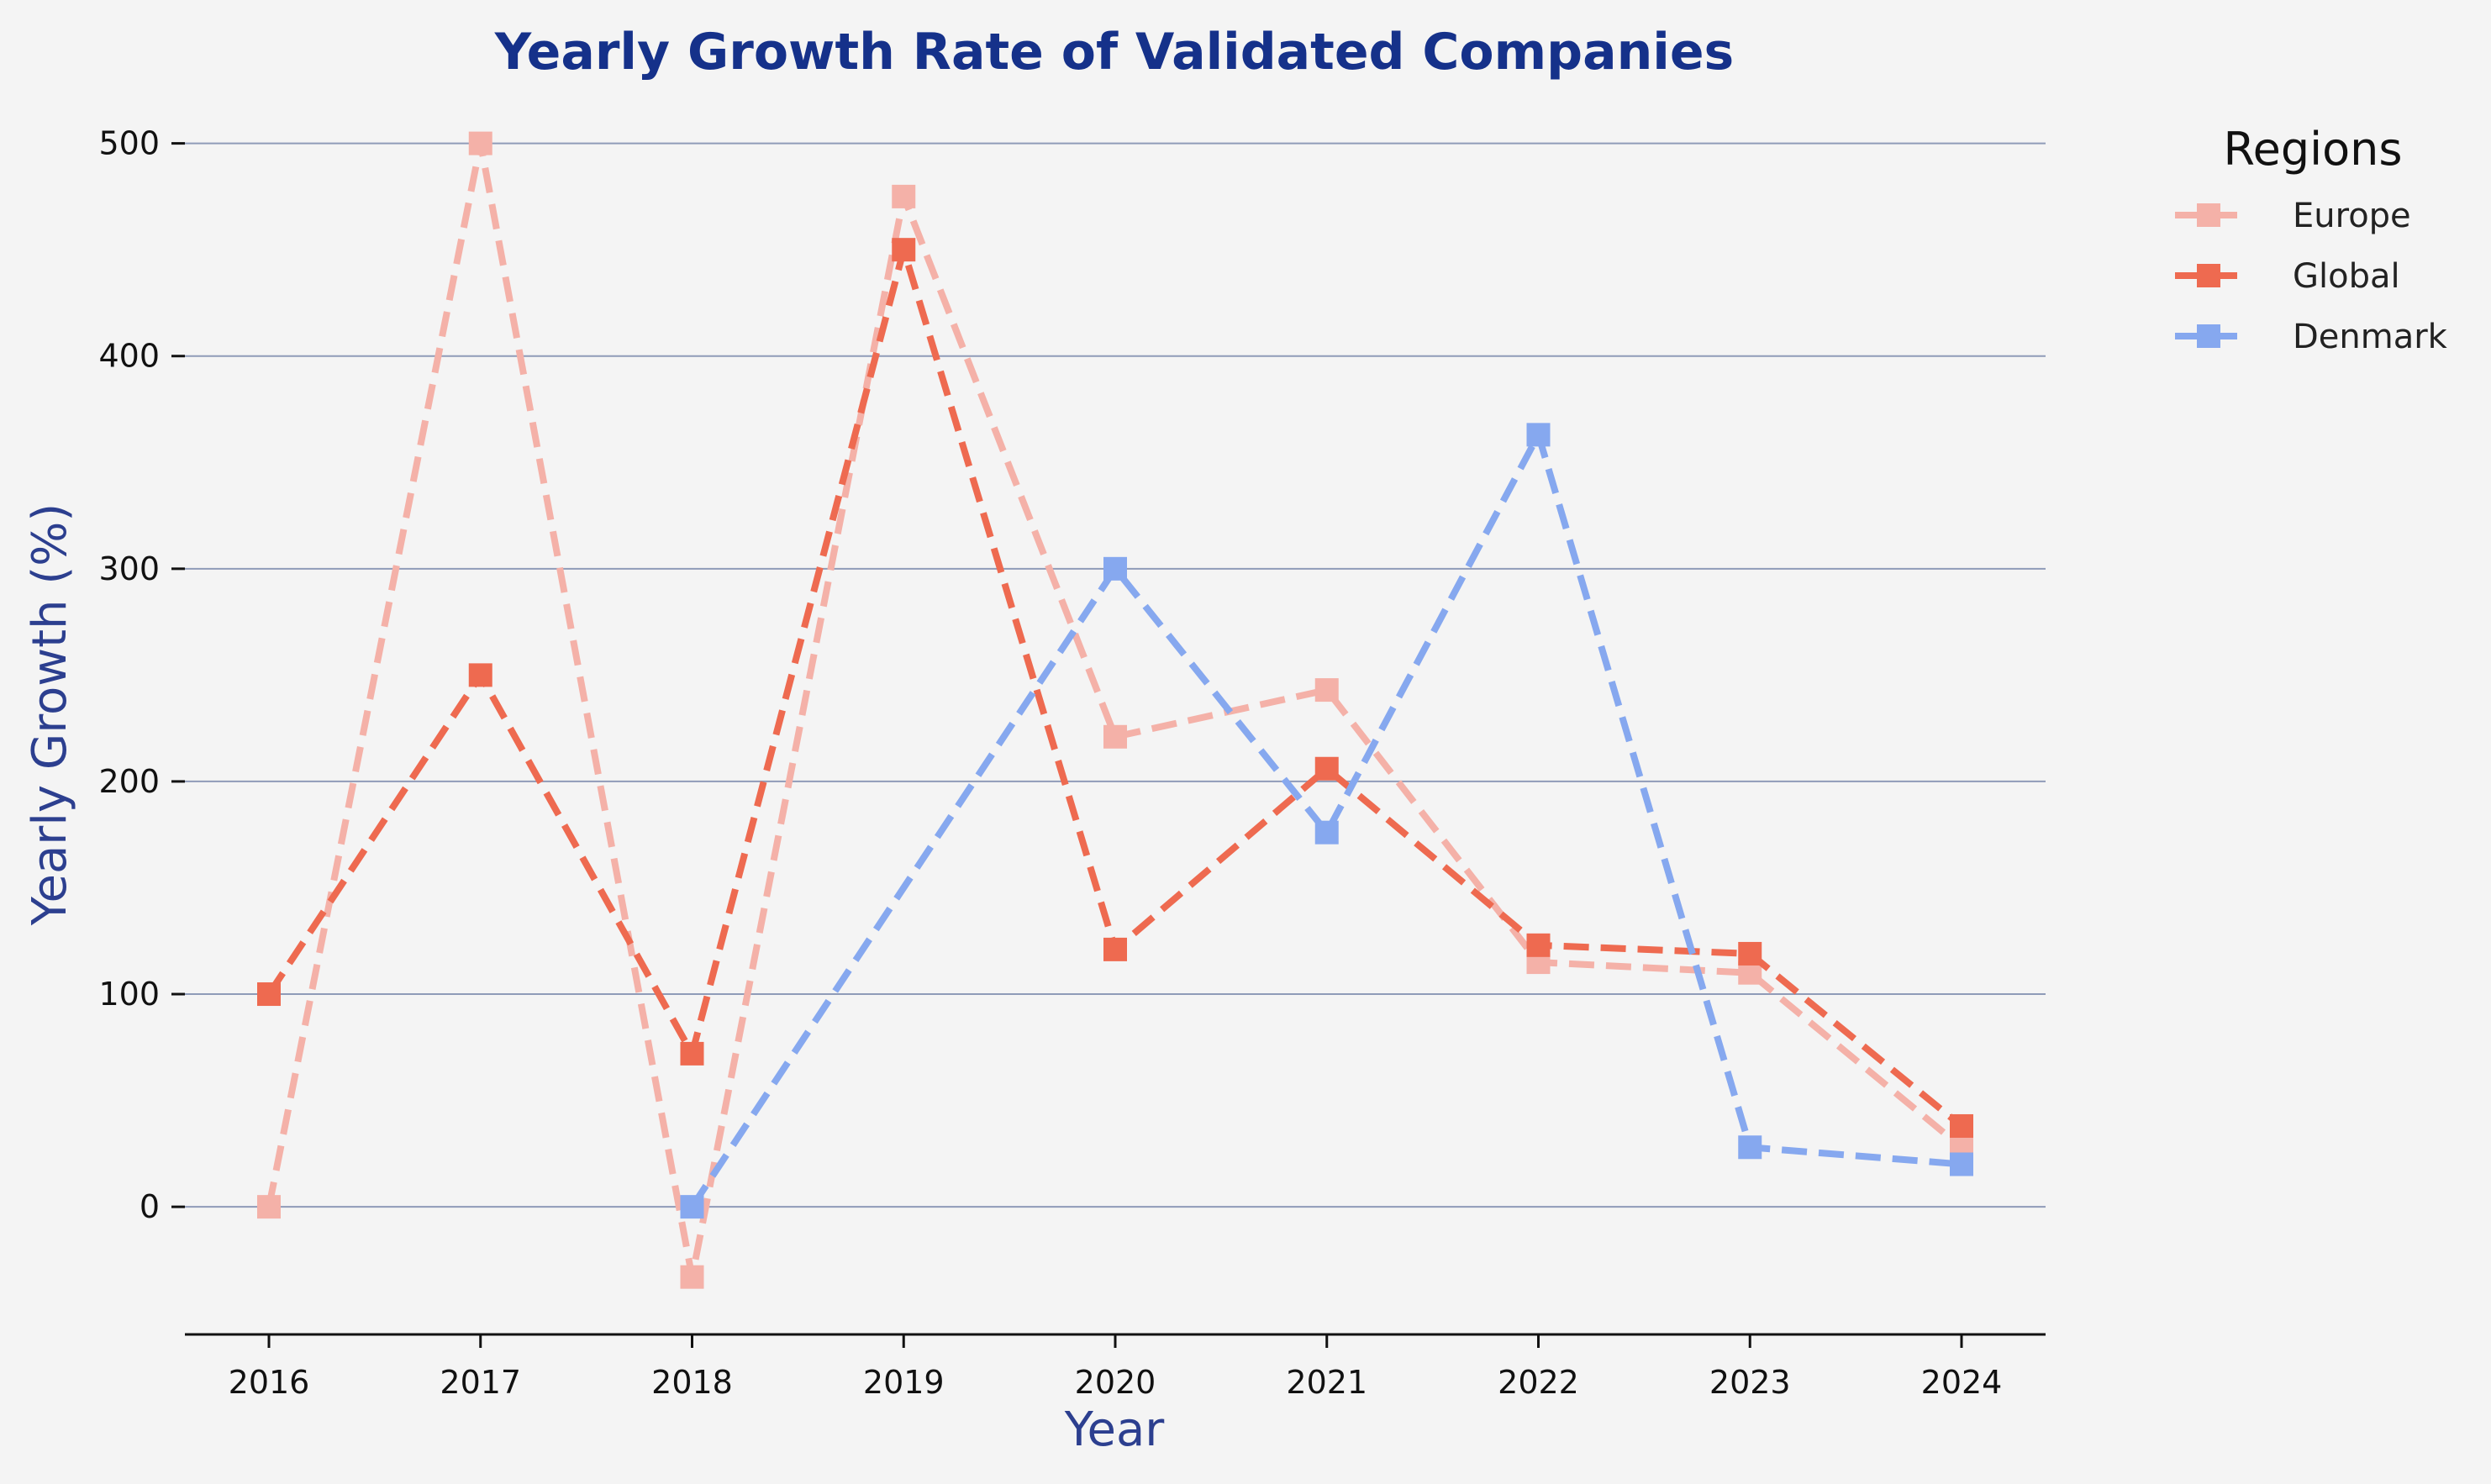 Image resolution: width=2491 pixels, height=1484 pixels. Describe the element at coordinates (2287, 276) in the screenshot. I see `legend-item-global: Global` at that location.